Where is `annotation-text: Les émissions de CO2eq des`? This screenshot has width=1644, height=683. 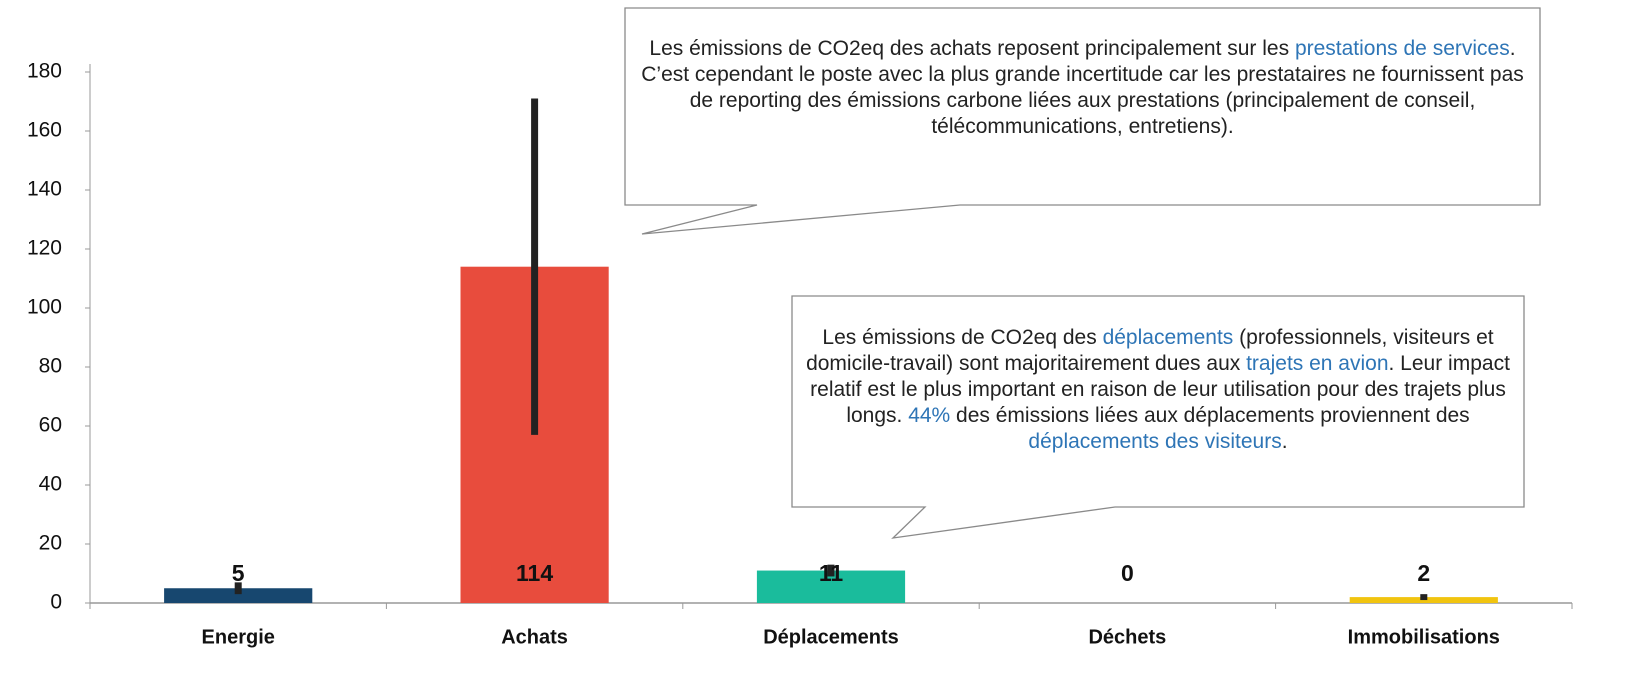 annotation-text: Les émissions de CO2eq des is located at coordinates (962, 337).